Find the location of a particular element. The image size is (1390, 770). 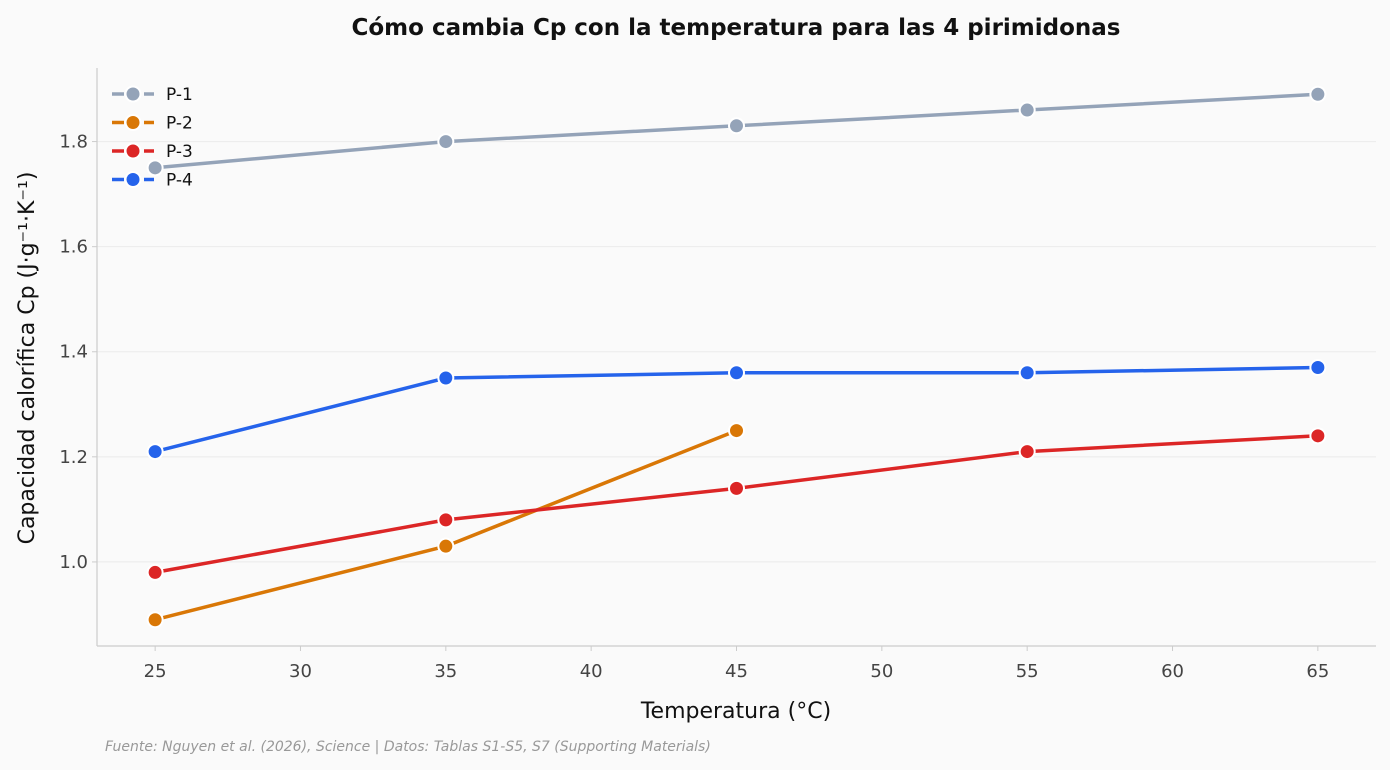

legend-label: P-1 is located at coordinates (179, 95).